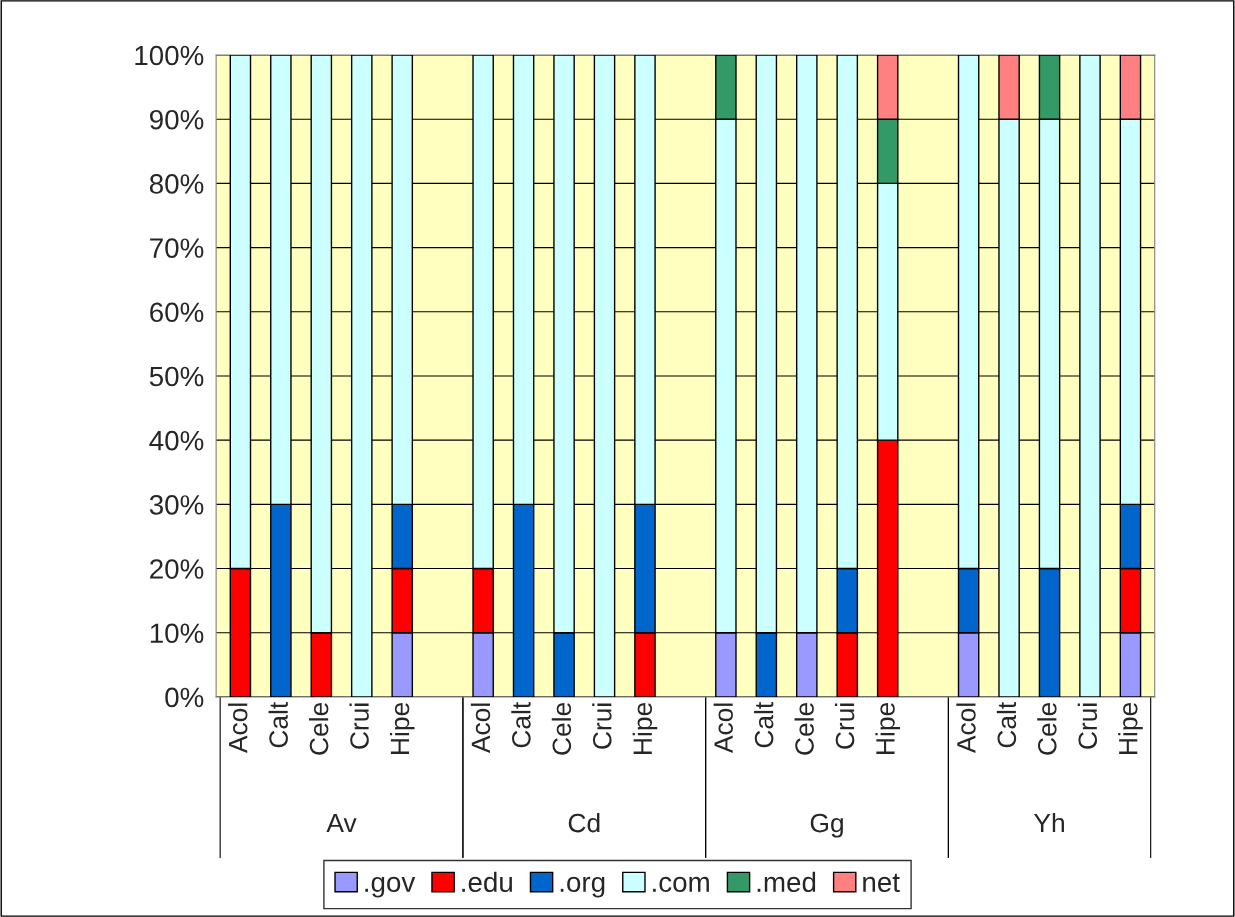 The image size is (1235, 917). I want to click on text: Cd, so click(584, 823).